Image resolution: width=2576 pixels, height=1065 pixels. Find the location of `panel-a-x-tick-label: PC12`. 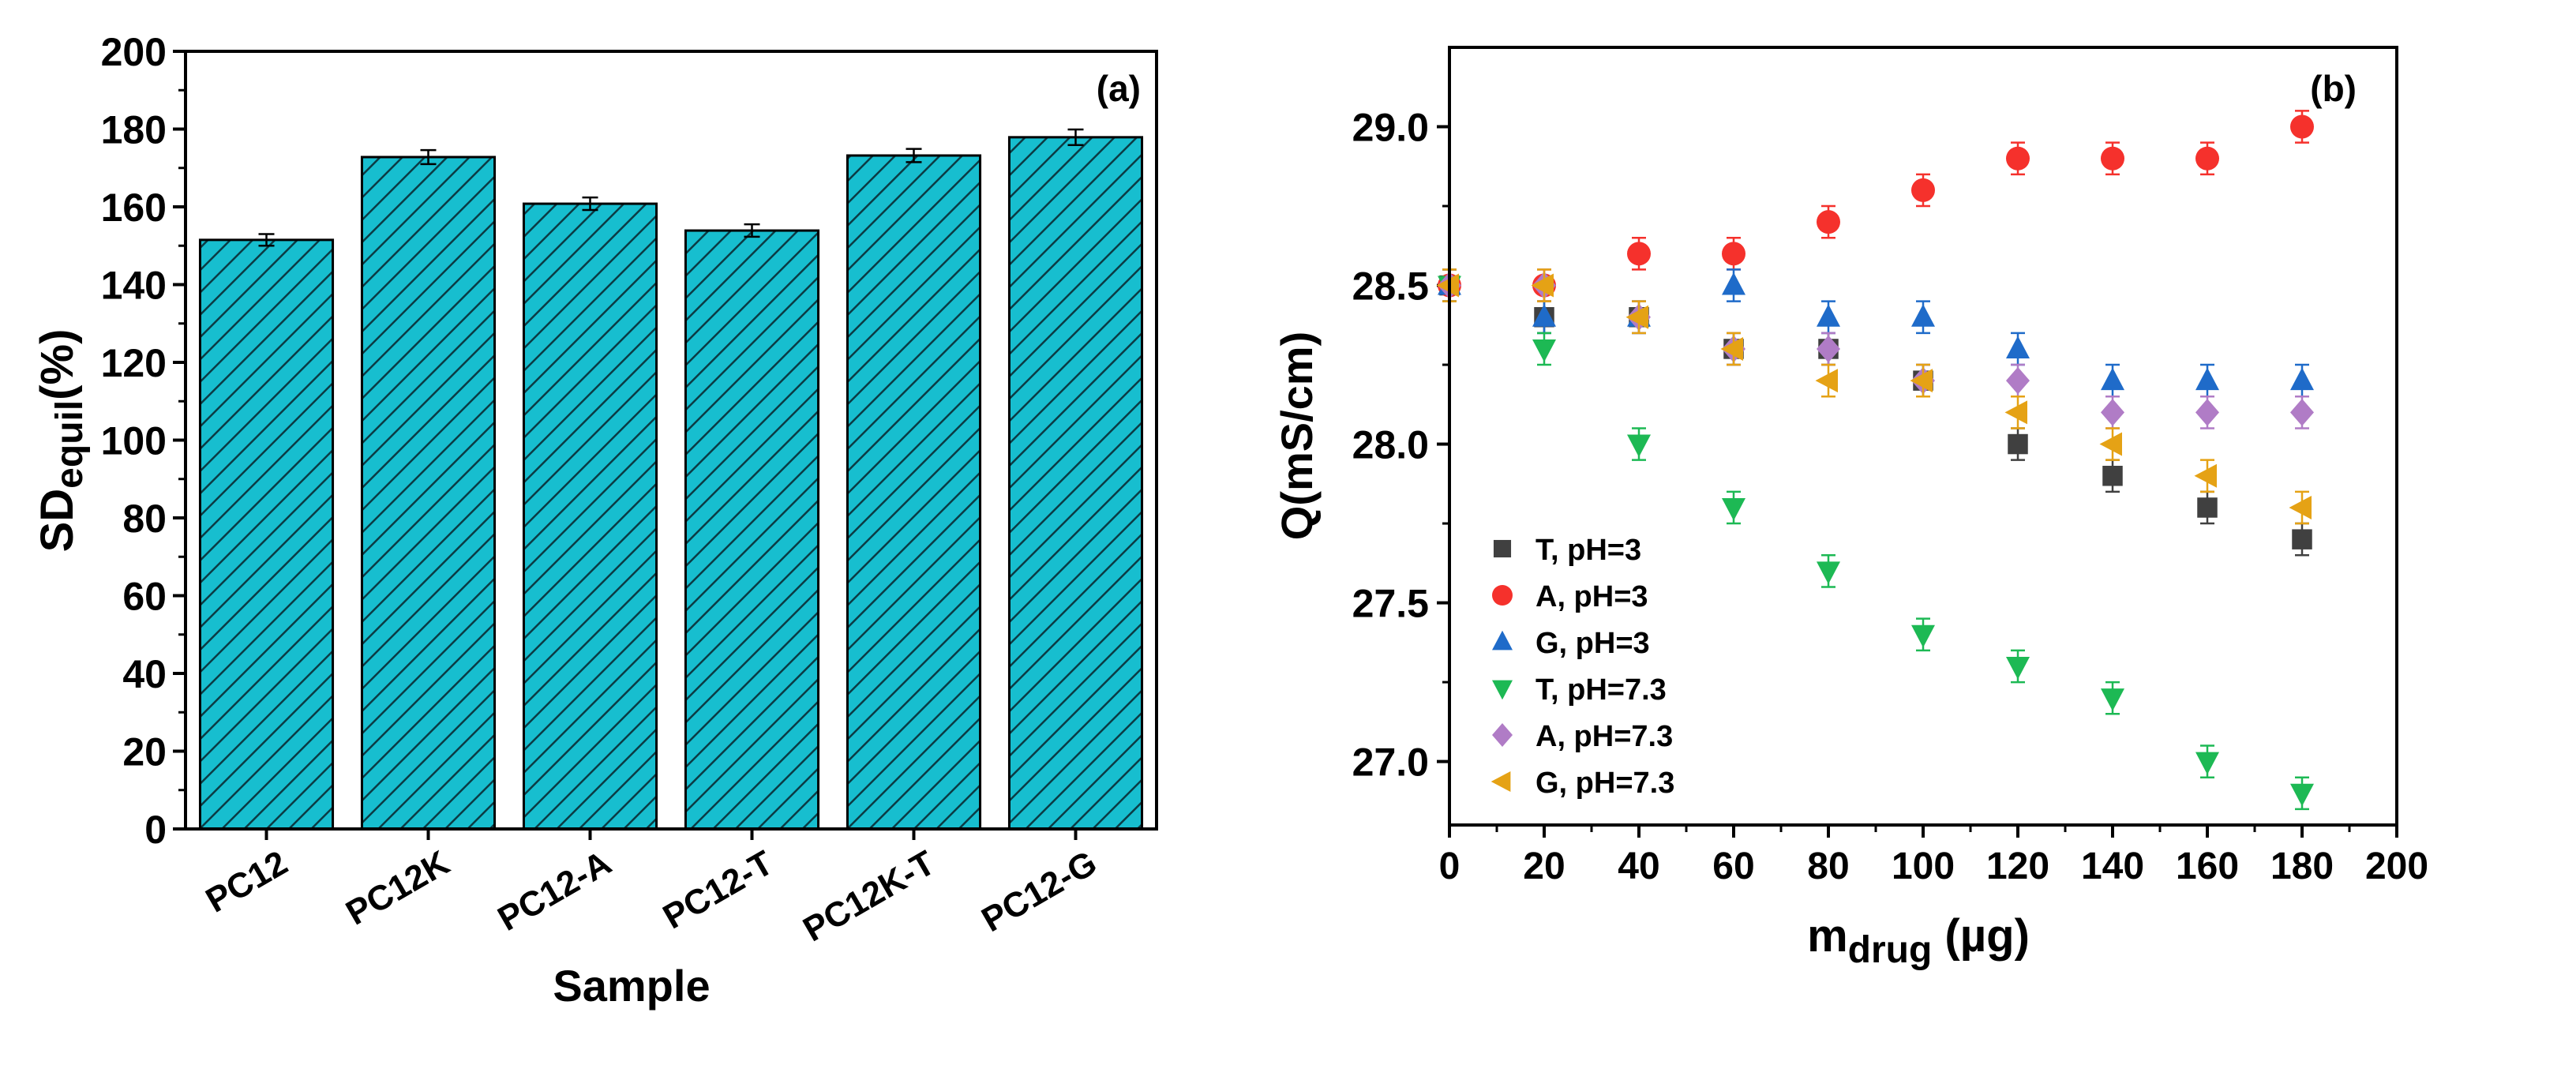

panel-a-x-tick-label: PC12 is located at coordinates (247, 881).